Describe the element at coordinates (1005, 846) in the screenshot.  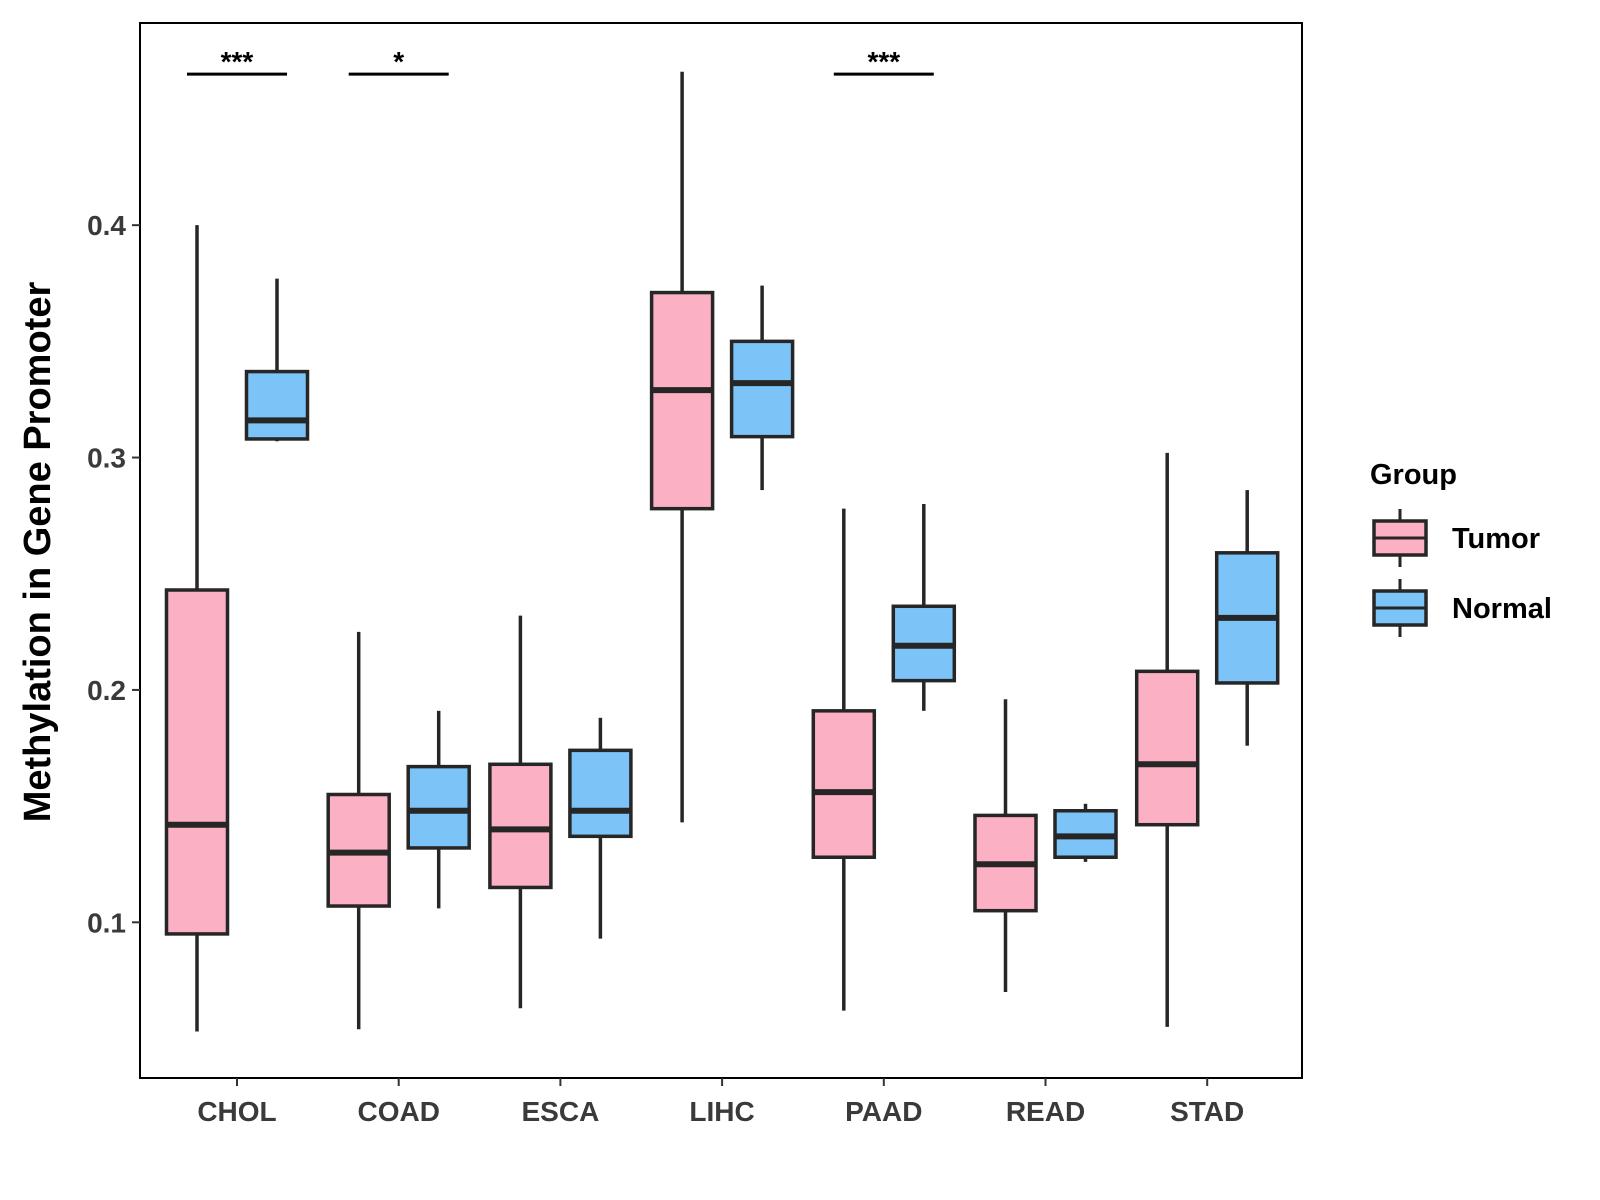
I see `box-tumor-read` at that location.